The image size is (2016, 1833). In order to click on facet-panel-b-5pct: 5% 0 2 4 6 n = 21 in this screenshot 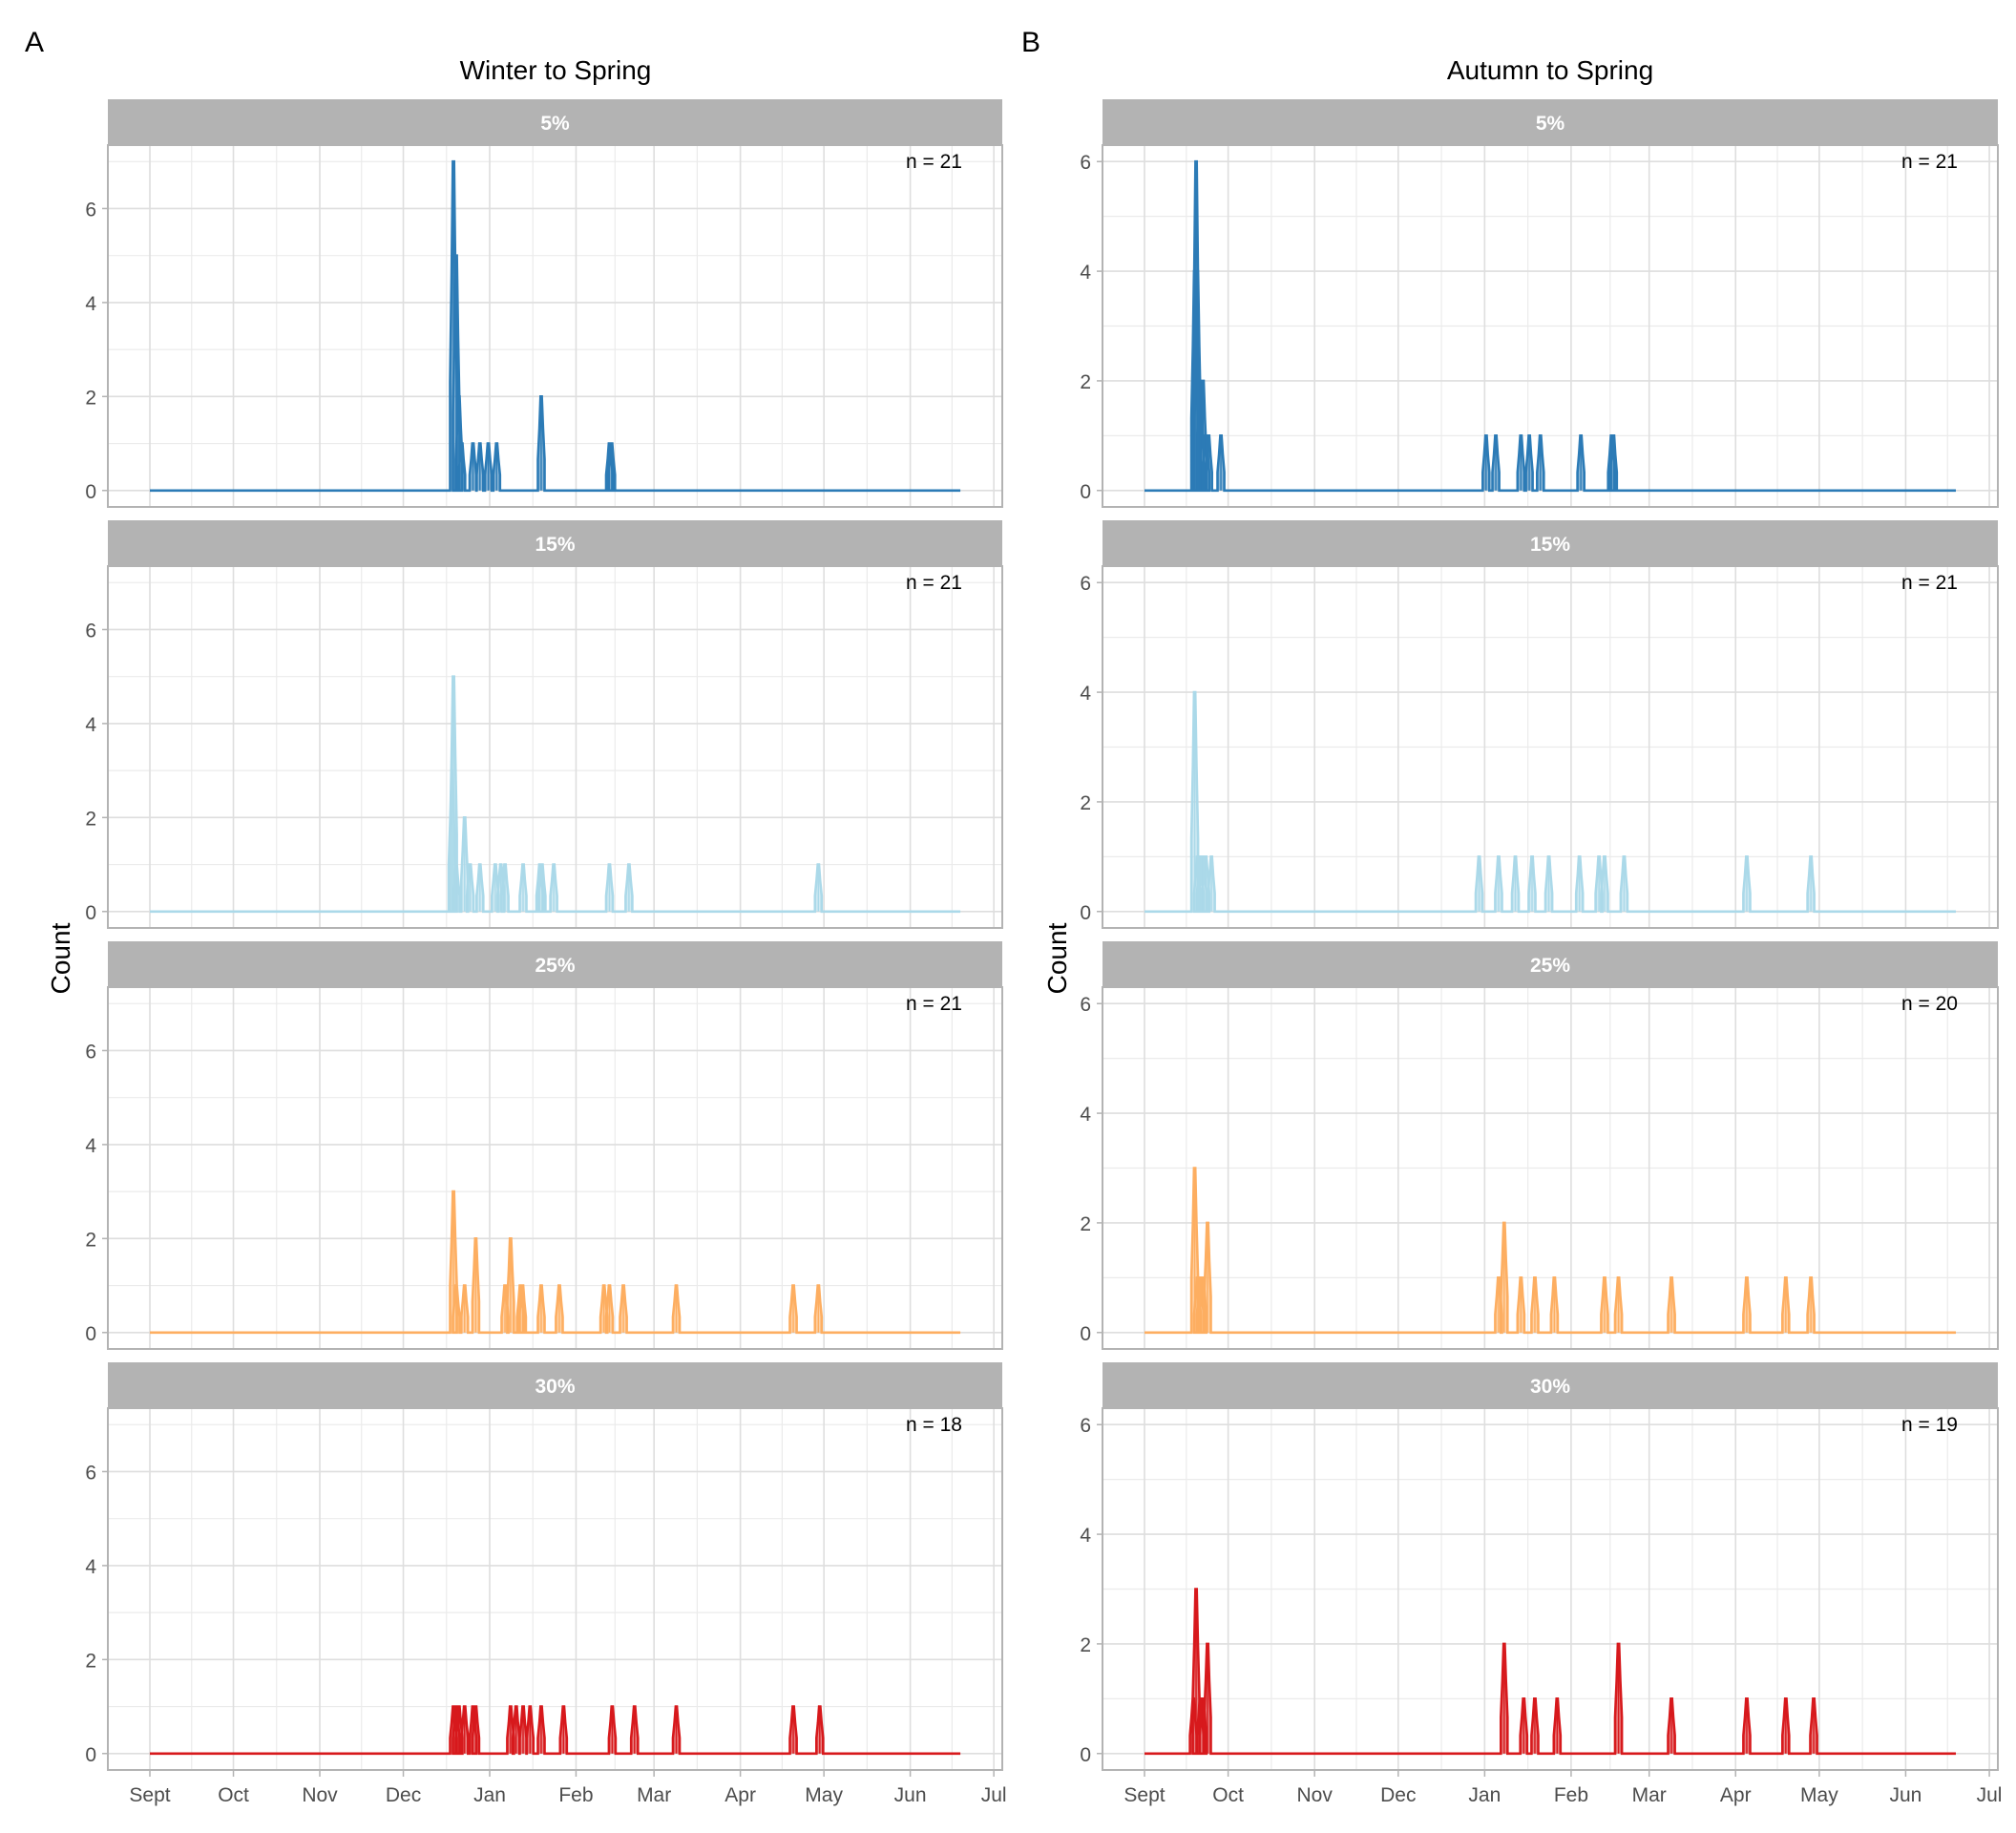, I will do `click(1539, 303)`.